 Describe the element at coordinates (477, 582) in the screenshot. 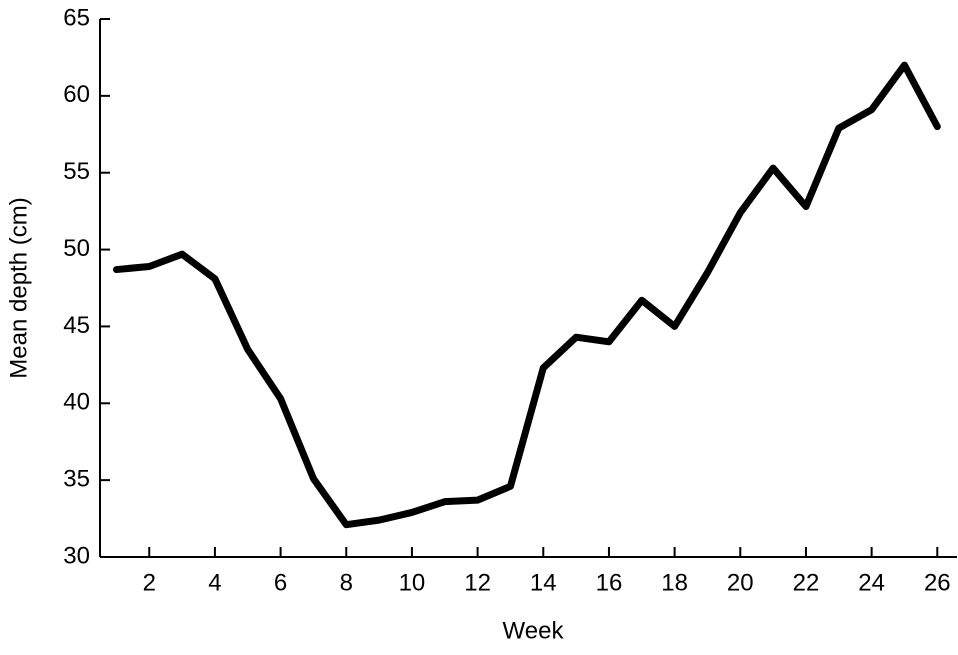

I see `x-tick-label: 12` at that location.